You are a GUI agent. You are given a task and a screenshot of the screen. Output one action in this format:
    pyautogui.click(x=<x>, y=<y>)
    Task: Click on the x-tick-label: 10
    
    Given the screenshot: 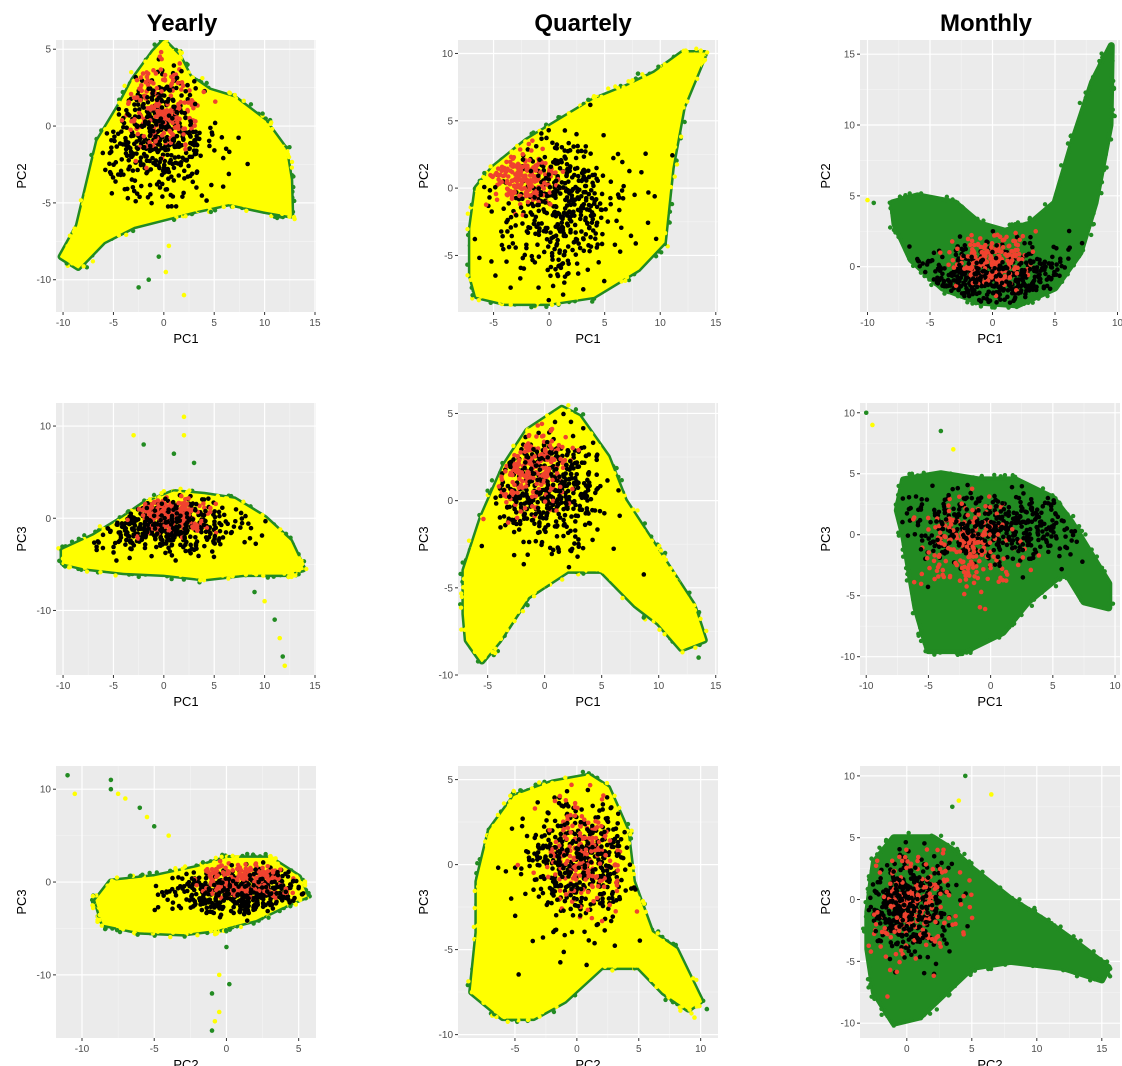 What is the action you would take?
    pyautogui.click(x=659, y=686)
    